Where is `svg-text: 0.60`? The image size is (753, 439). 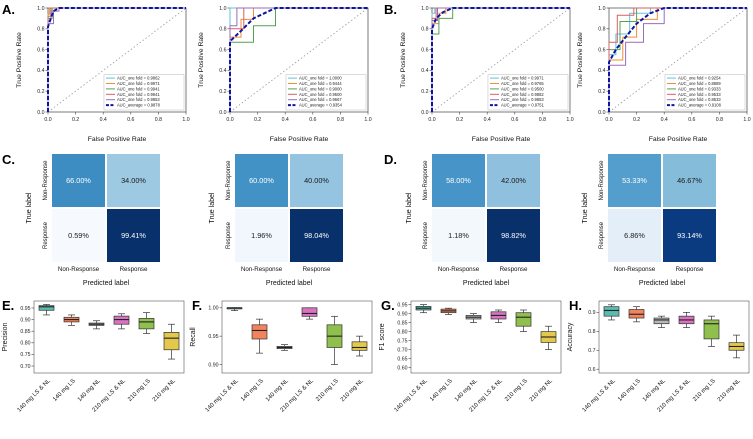
svg-text: 0.60 is located at coordinates (402, 368).